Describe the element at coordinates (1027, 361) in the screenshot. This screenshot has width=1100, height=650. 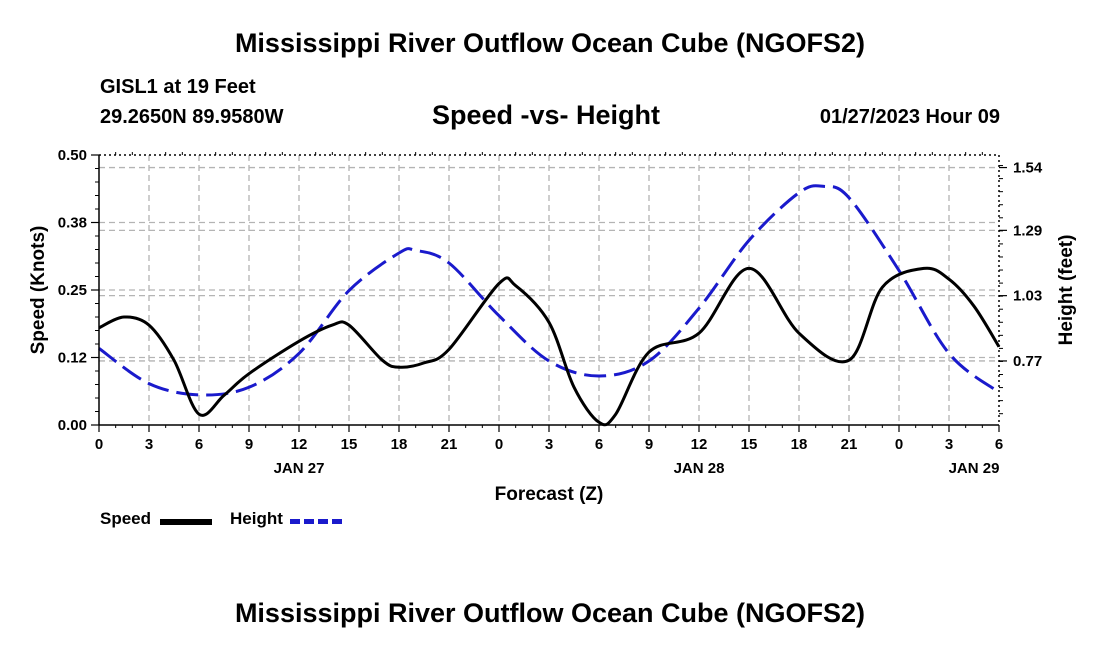
I see `y-right-tick-label: 0.77` at that location.